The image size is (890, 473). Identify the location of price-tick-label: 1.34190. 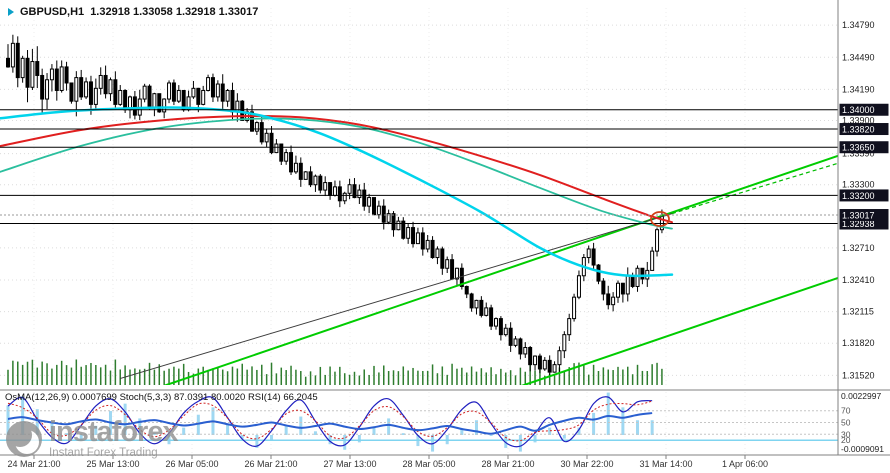
(858, 89).